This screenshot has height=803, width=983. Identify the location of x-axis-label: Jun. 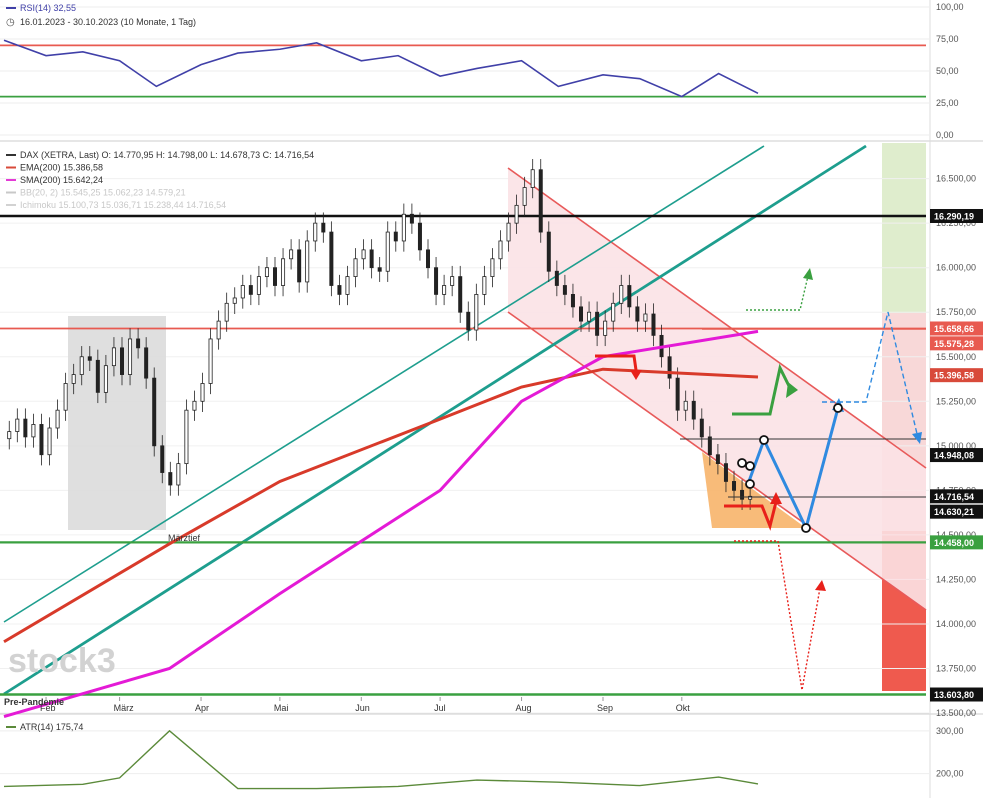
(362, 708).